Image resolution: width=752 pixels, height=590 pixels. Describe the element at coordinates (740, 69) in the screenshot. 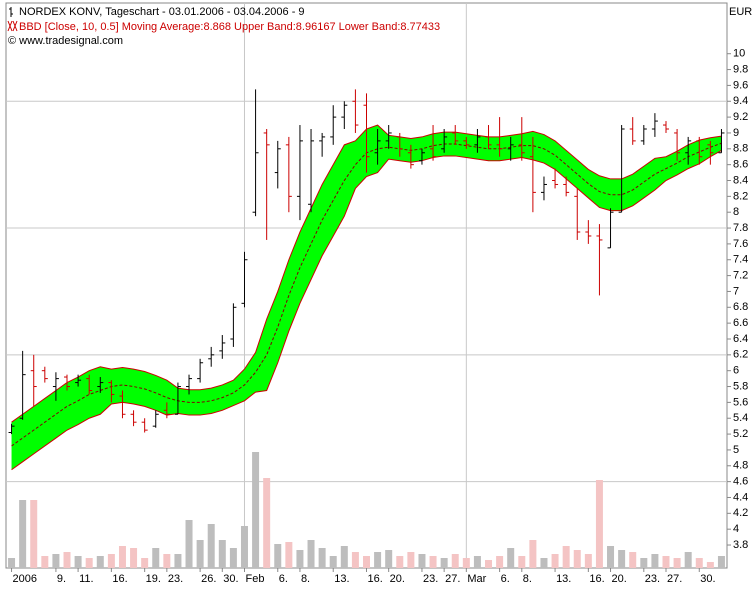

I see `y-tick-label: 9.8` at that location.